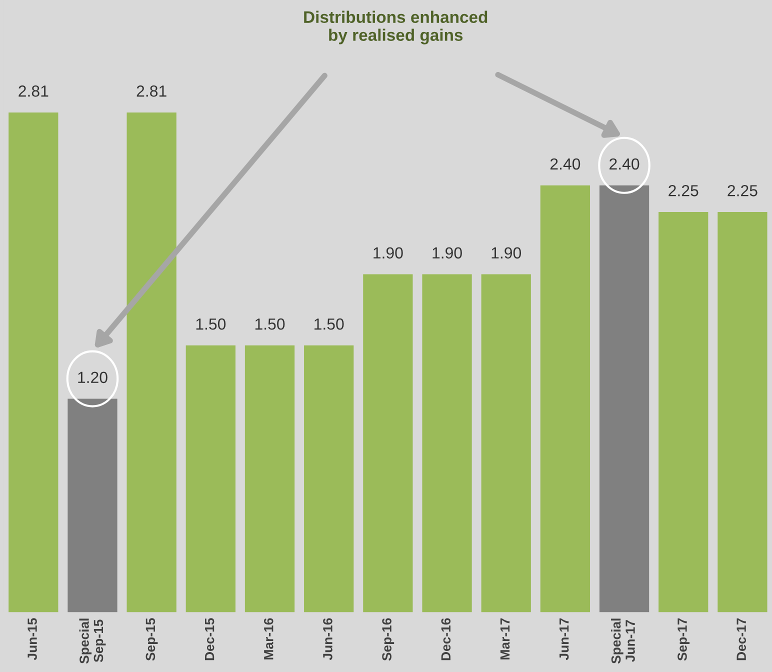  Describe the element at coordinates (505, 639) in the screenshot. I see `x-tick-label: Mar-17` at that location.